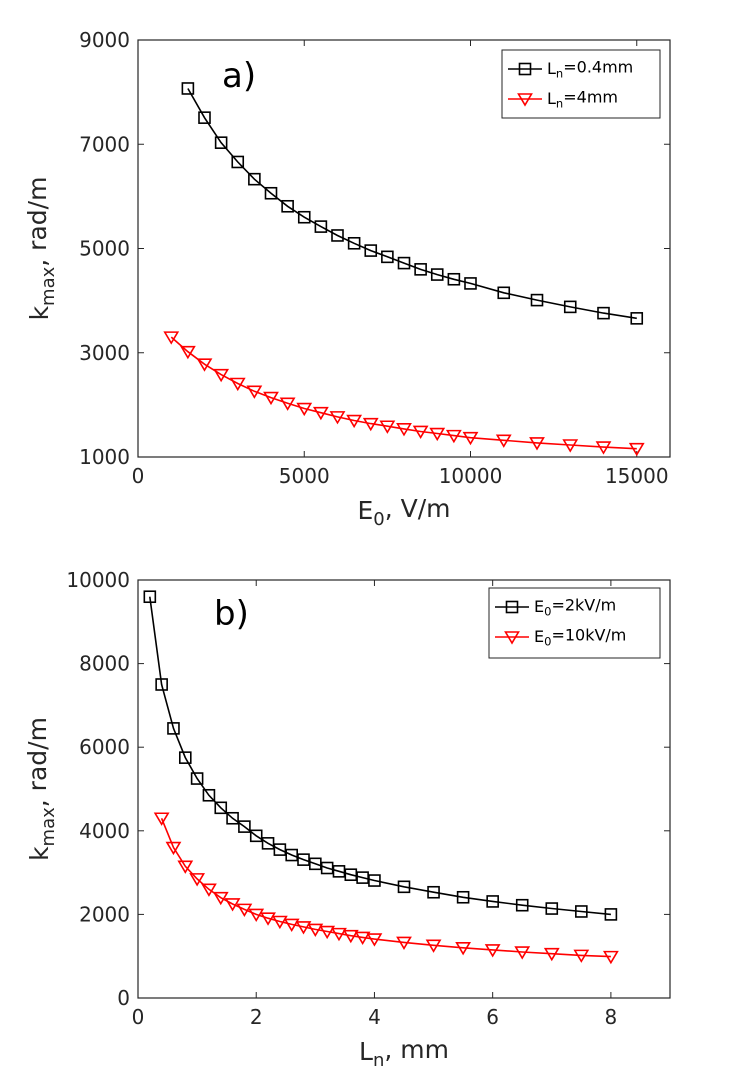  What do you see at coordinates (492, 1017) in the screenshot?
I see `x-tick-label: 6` at bounding box center [492, 1017].